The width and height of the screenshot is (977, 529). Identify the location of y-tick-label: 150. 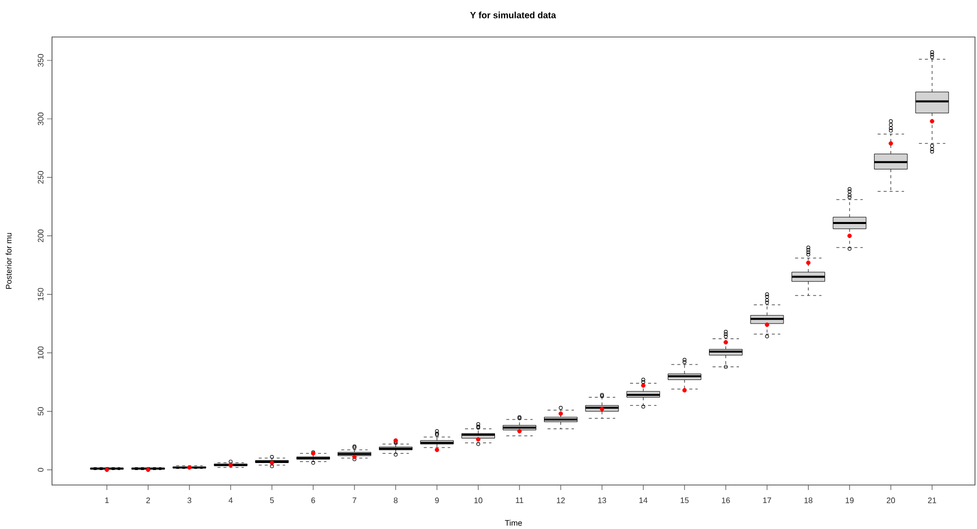
(41, 294).